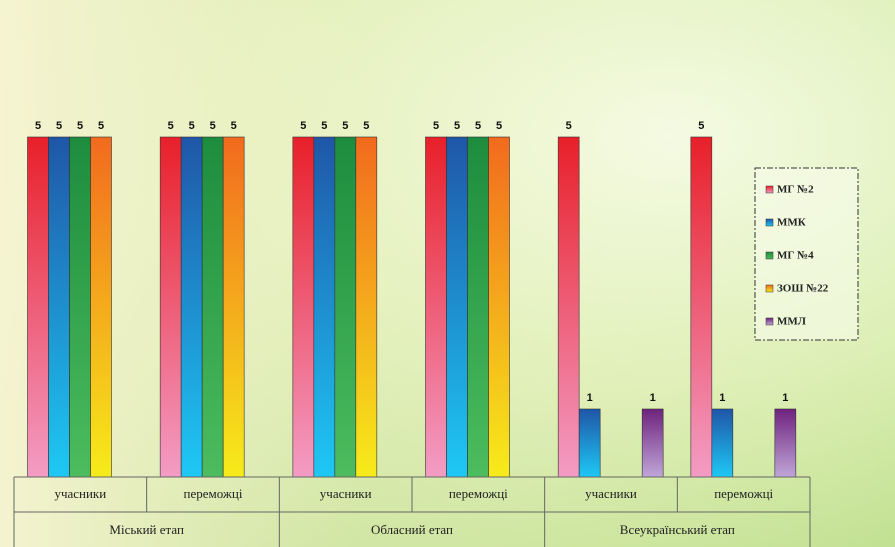 This screenshot has width=895, height=547. Describe the element at coordinates (795, 190) in the screenshot. I see `legend-label: МГ №2` at that location.